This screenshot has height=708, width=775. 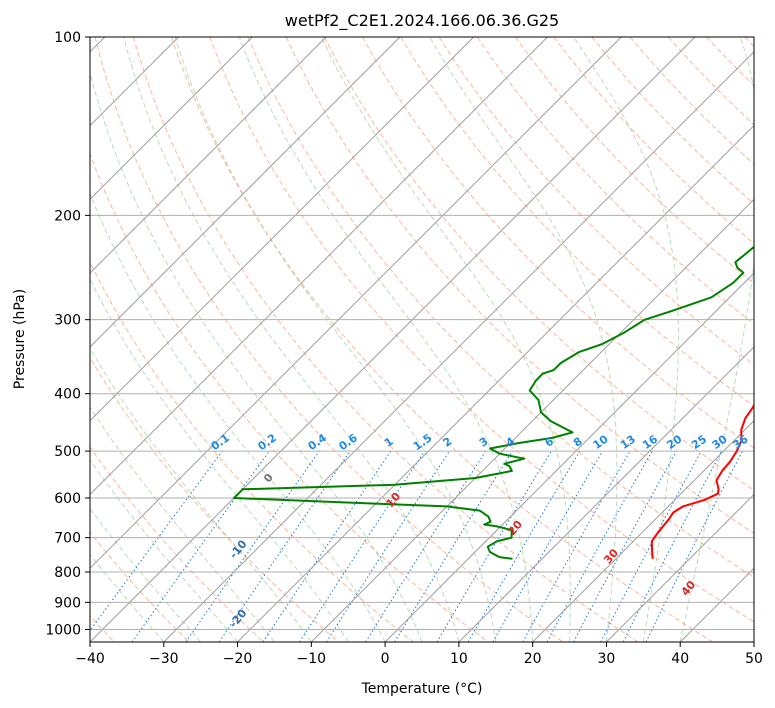 I want to click on y-tick-label: 300, so click(x=67, y=321).